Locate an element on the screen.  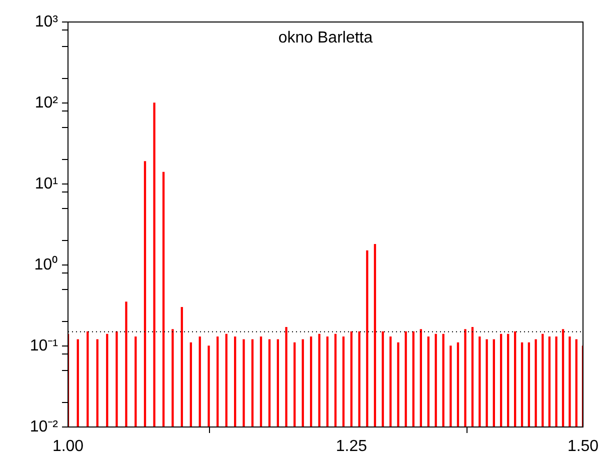
x-tick-label: 1.25 is located at coordinates (352, 447).